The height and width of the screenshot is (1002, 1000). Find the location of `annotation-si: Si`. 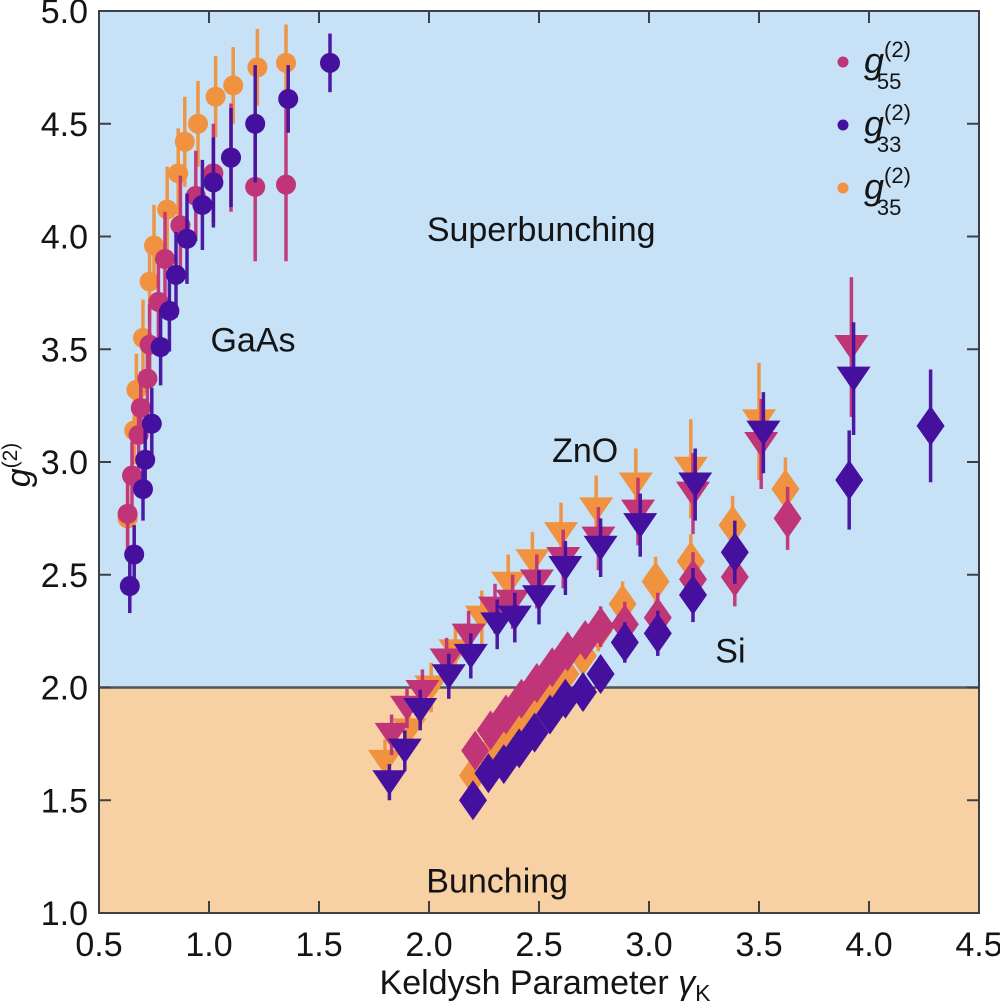

annotation-si: Si is located at coordinates (730, 652).